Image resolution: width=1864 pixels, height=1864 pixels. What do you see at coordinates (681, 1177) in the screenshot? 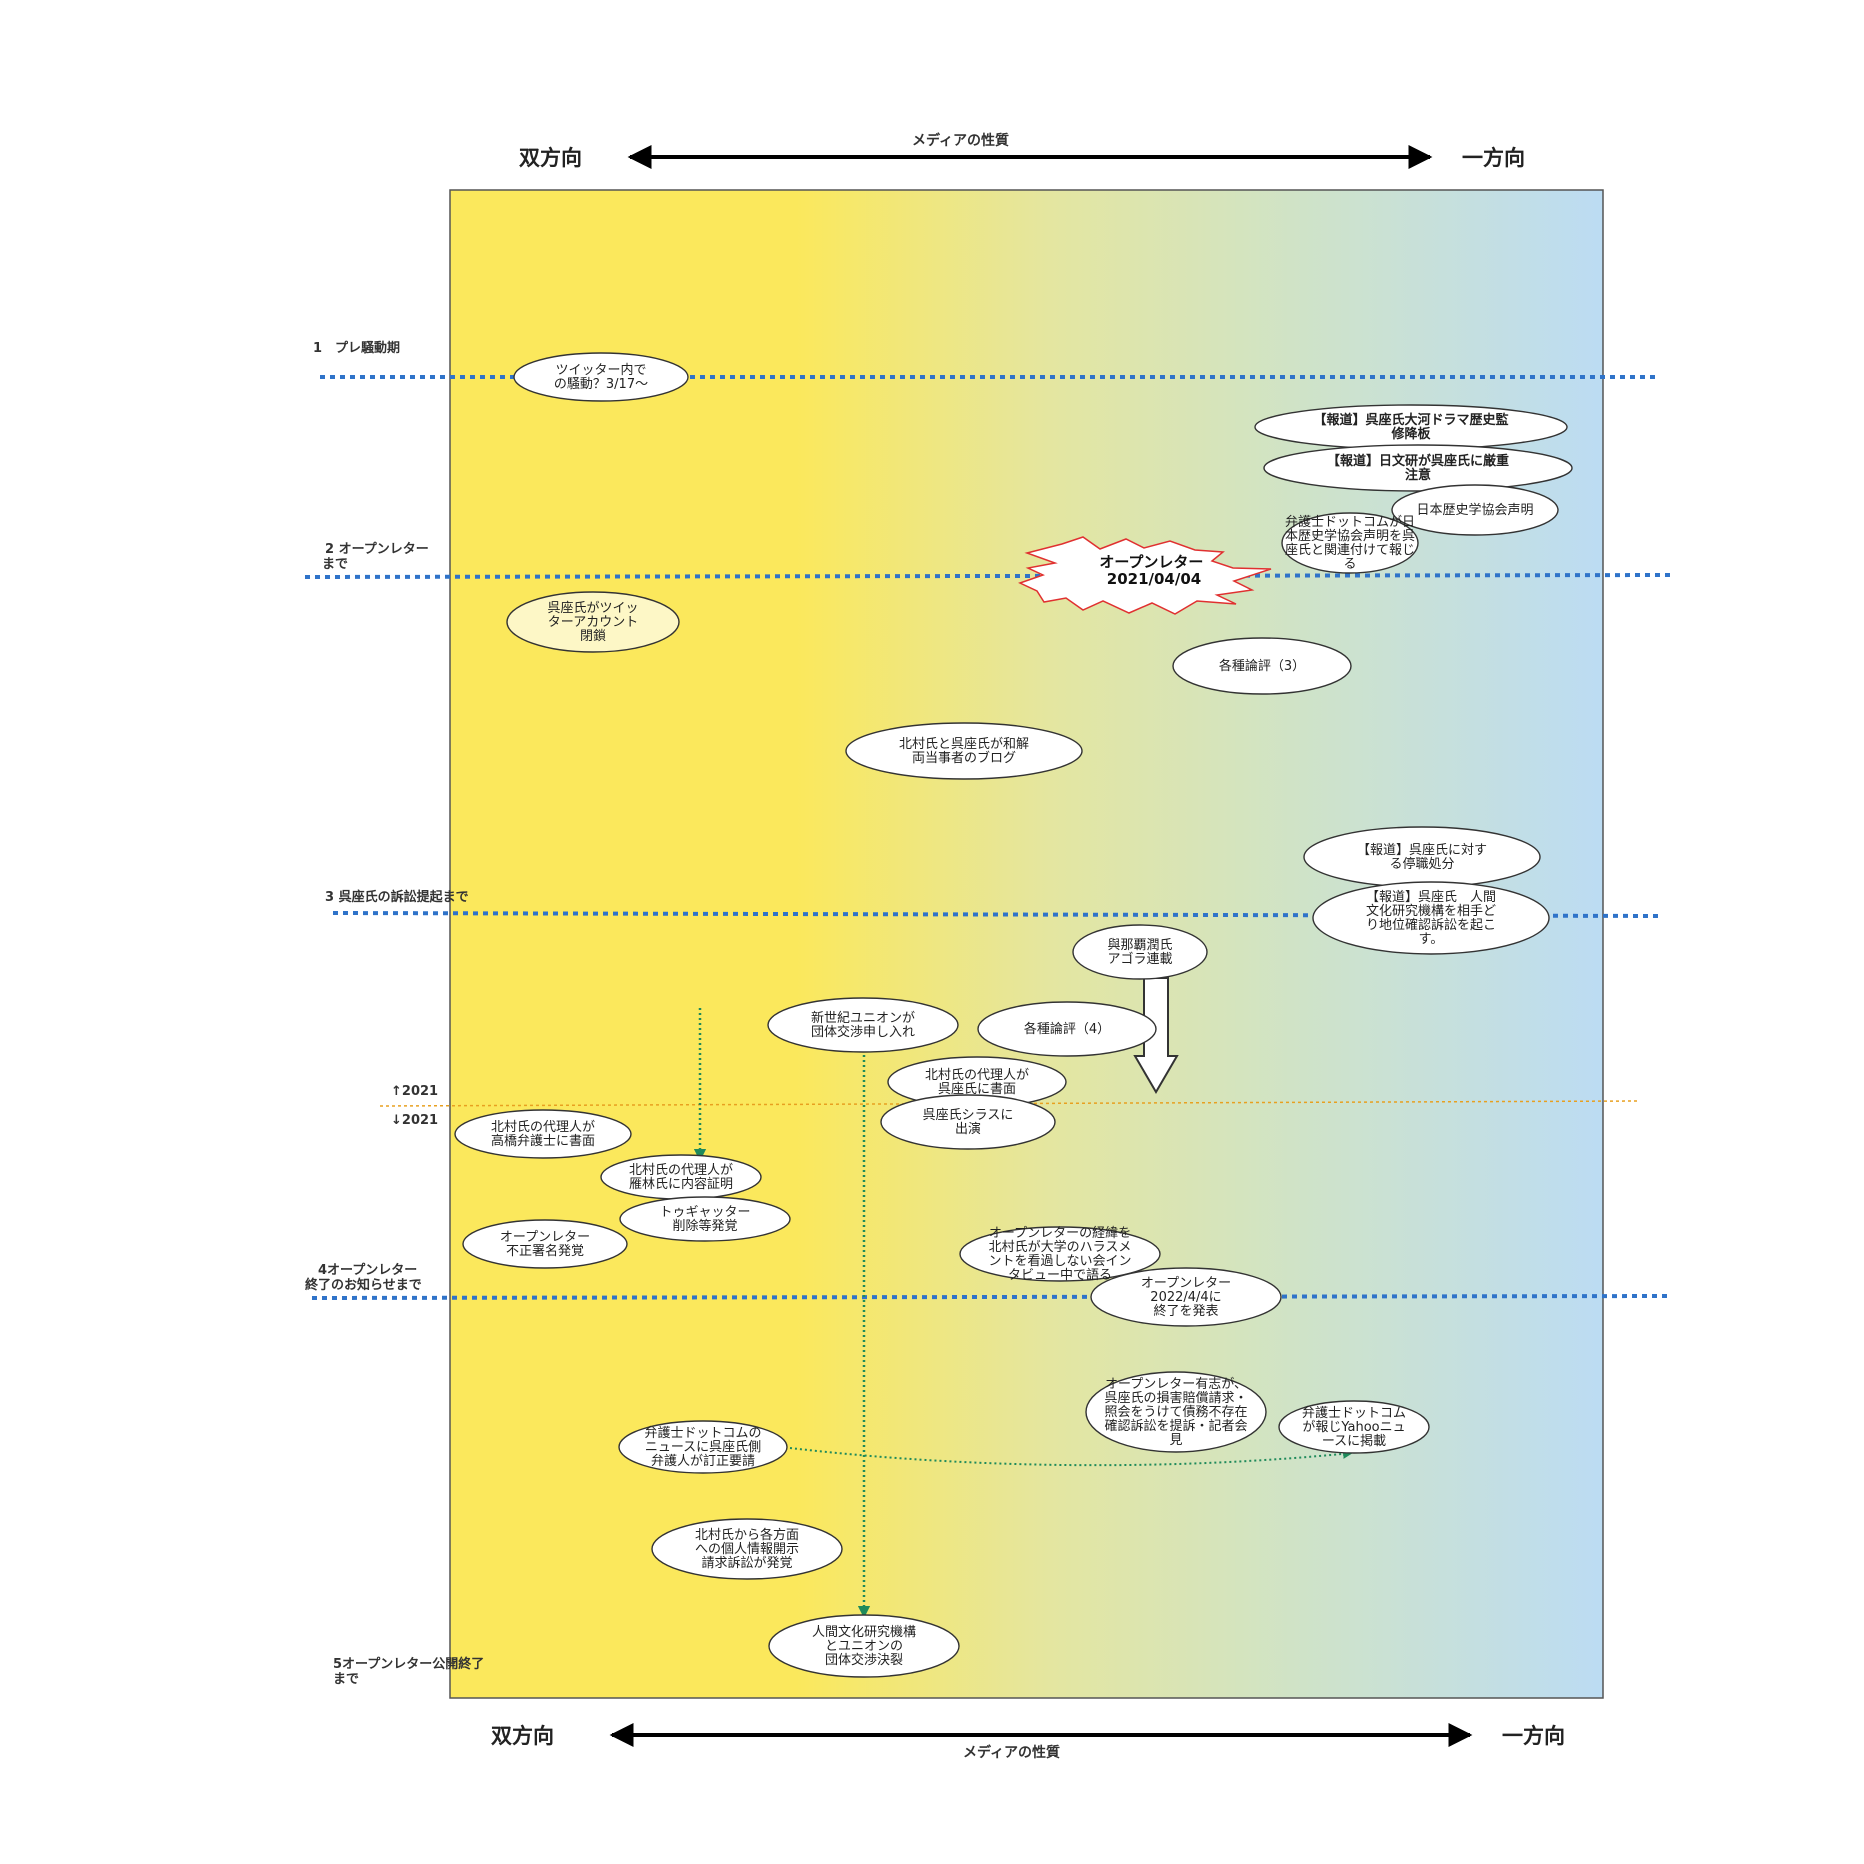
I see `event-label: 北村氏の代理人が雁林氏に内容証明` at bounding box center [681, 1177].